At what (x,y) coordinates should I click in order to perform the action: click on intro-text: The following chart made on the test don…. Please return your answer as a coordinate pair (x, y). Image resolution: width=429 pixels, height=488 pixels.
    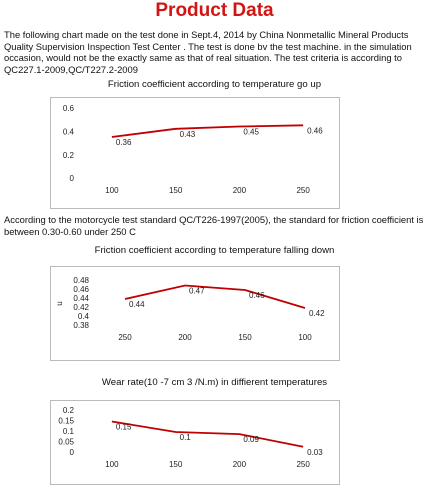
    Looking at the image, I should click on (208, 52).